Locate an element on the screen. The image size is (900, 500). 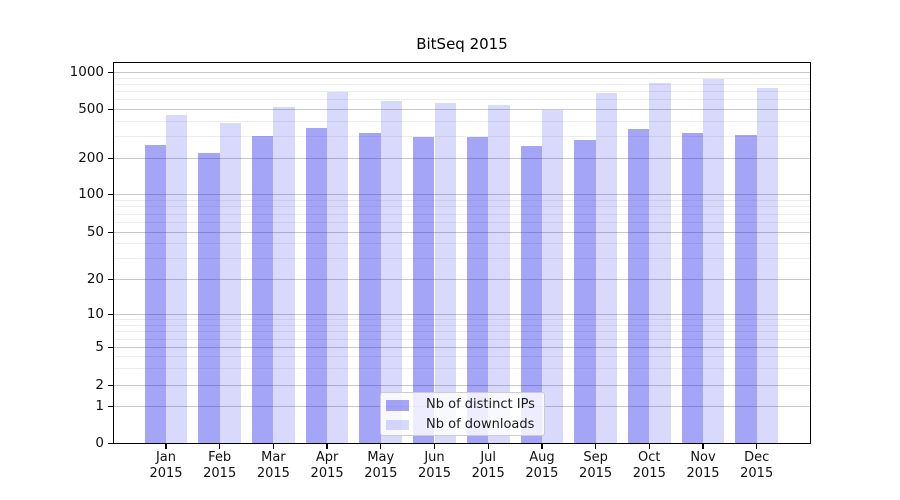
x-ticklabel-may: May 2015 is located at coordinates (381, 466).